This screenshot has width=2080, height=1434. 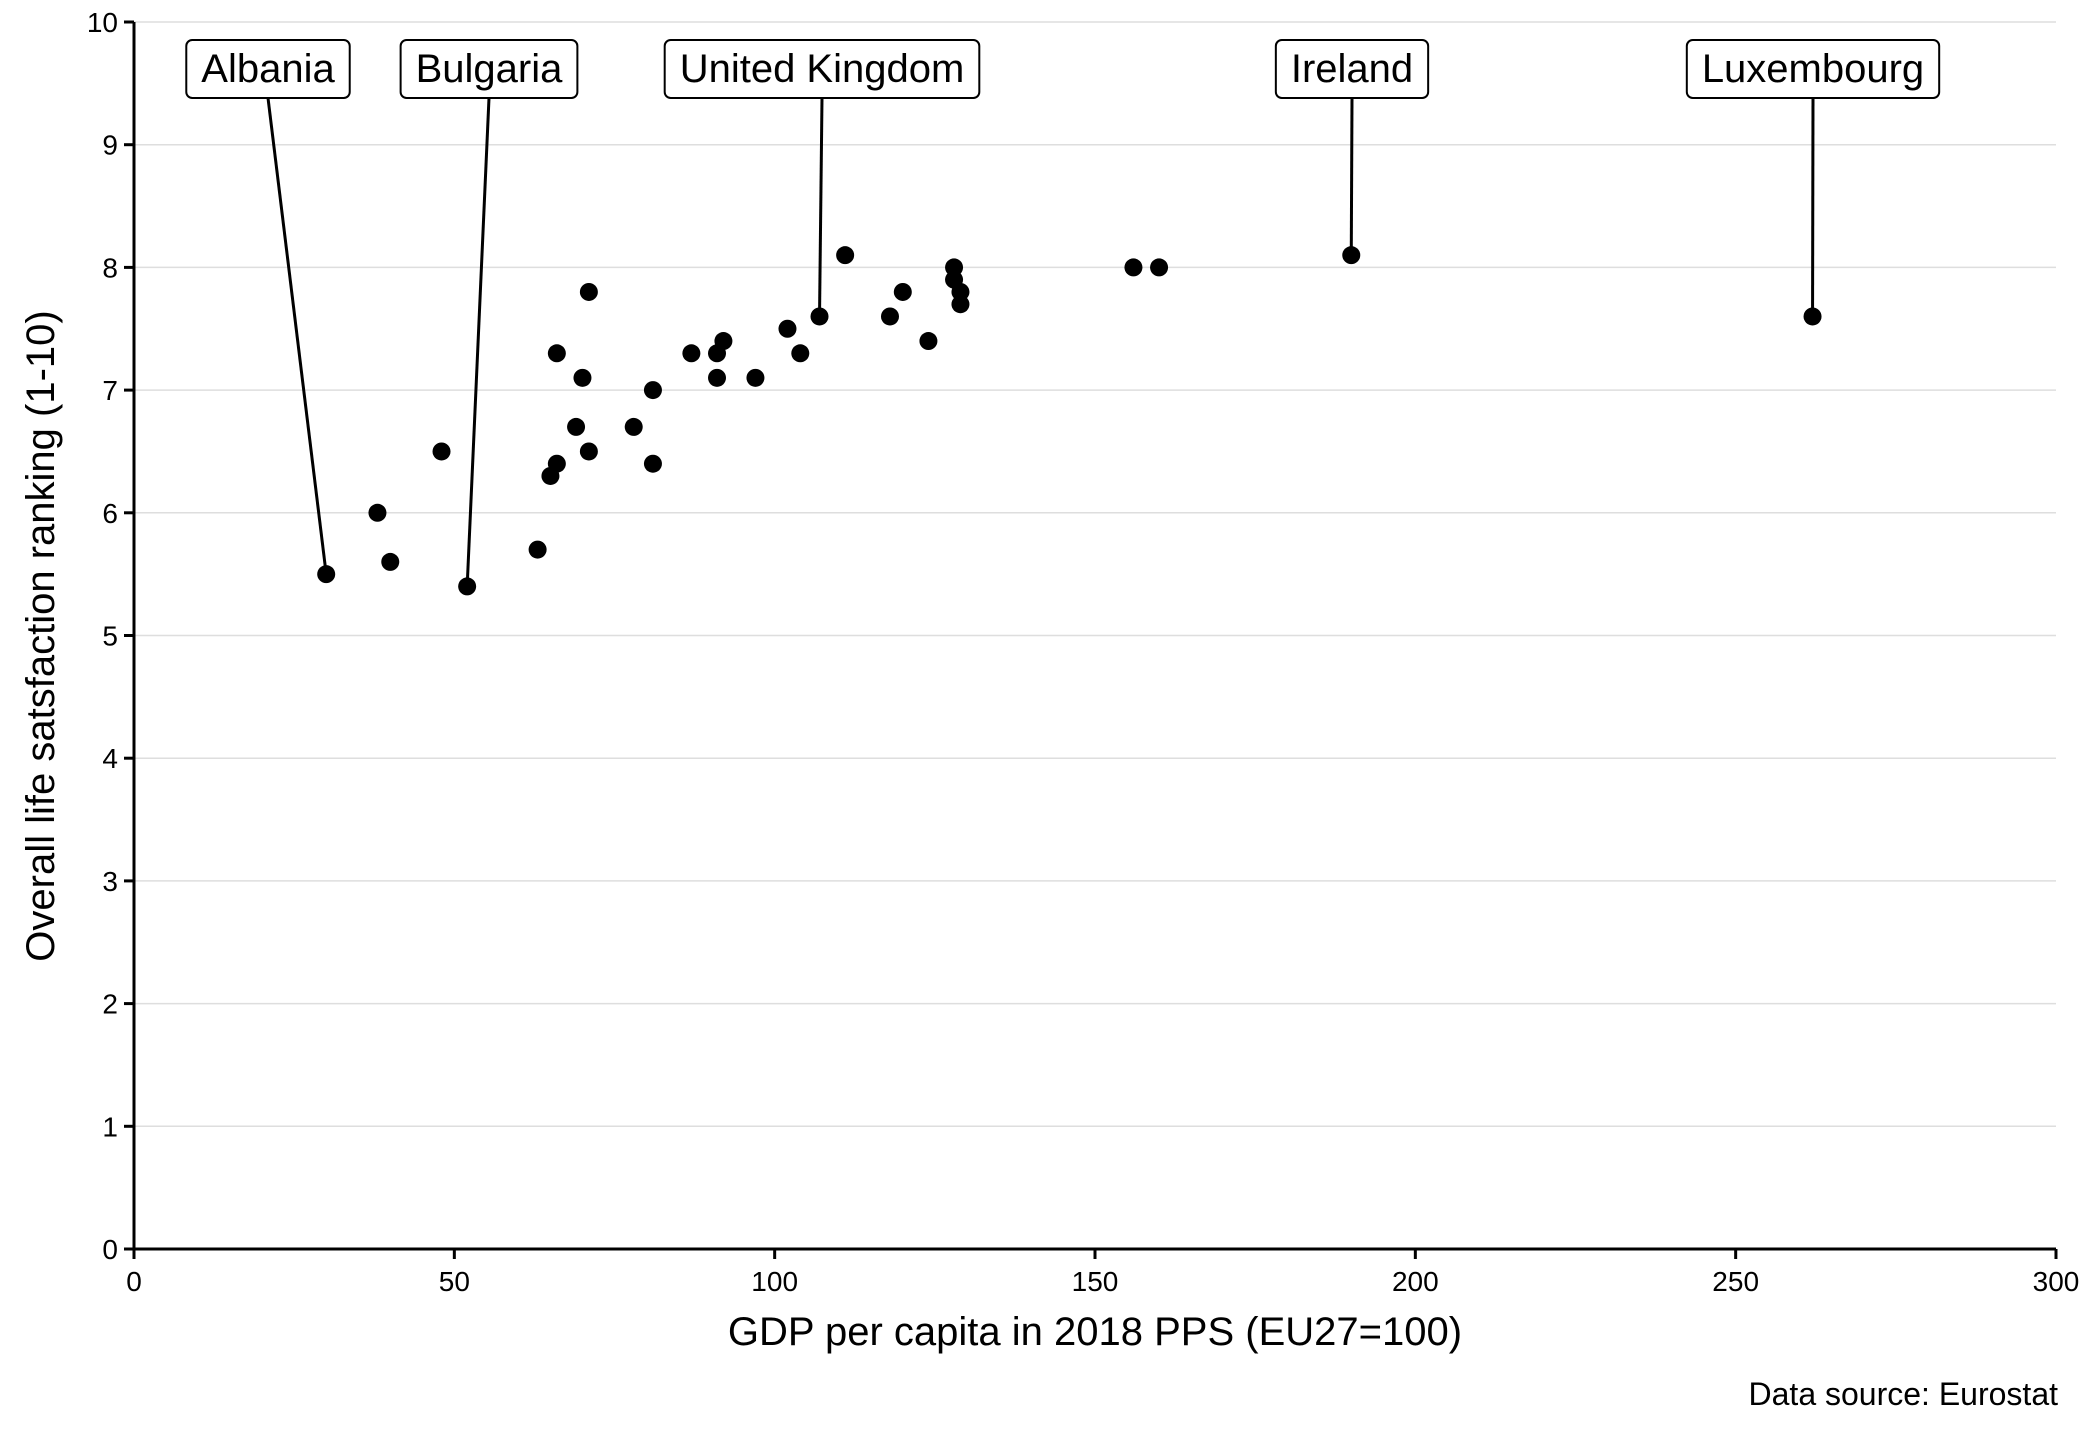 What do you see at coordinates (110, 881) in the screenshot?
I see `y-tick-label: 3` at bounding box center [110, 881].